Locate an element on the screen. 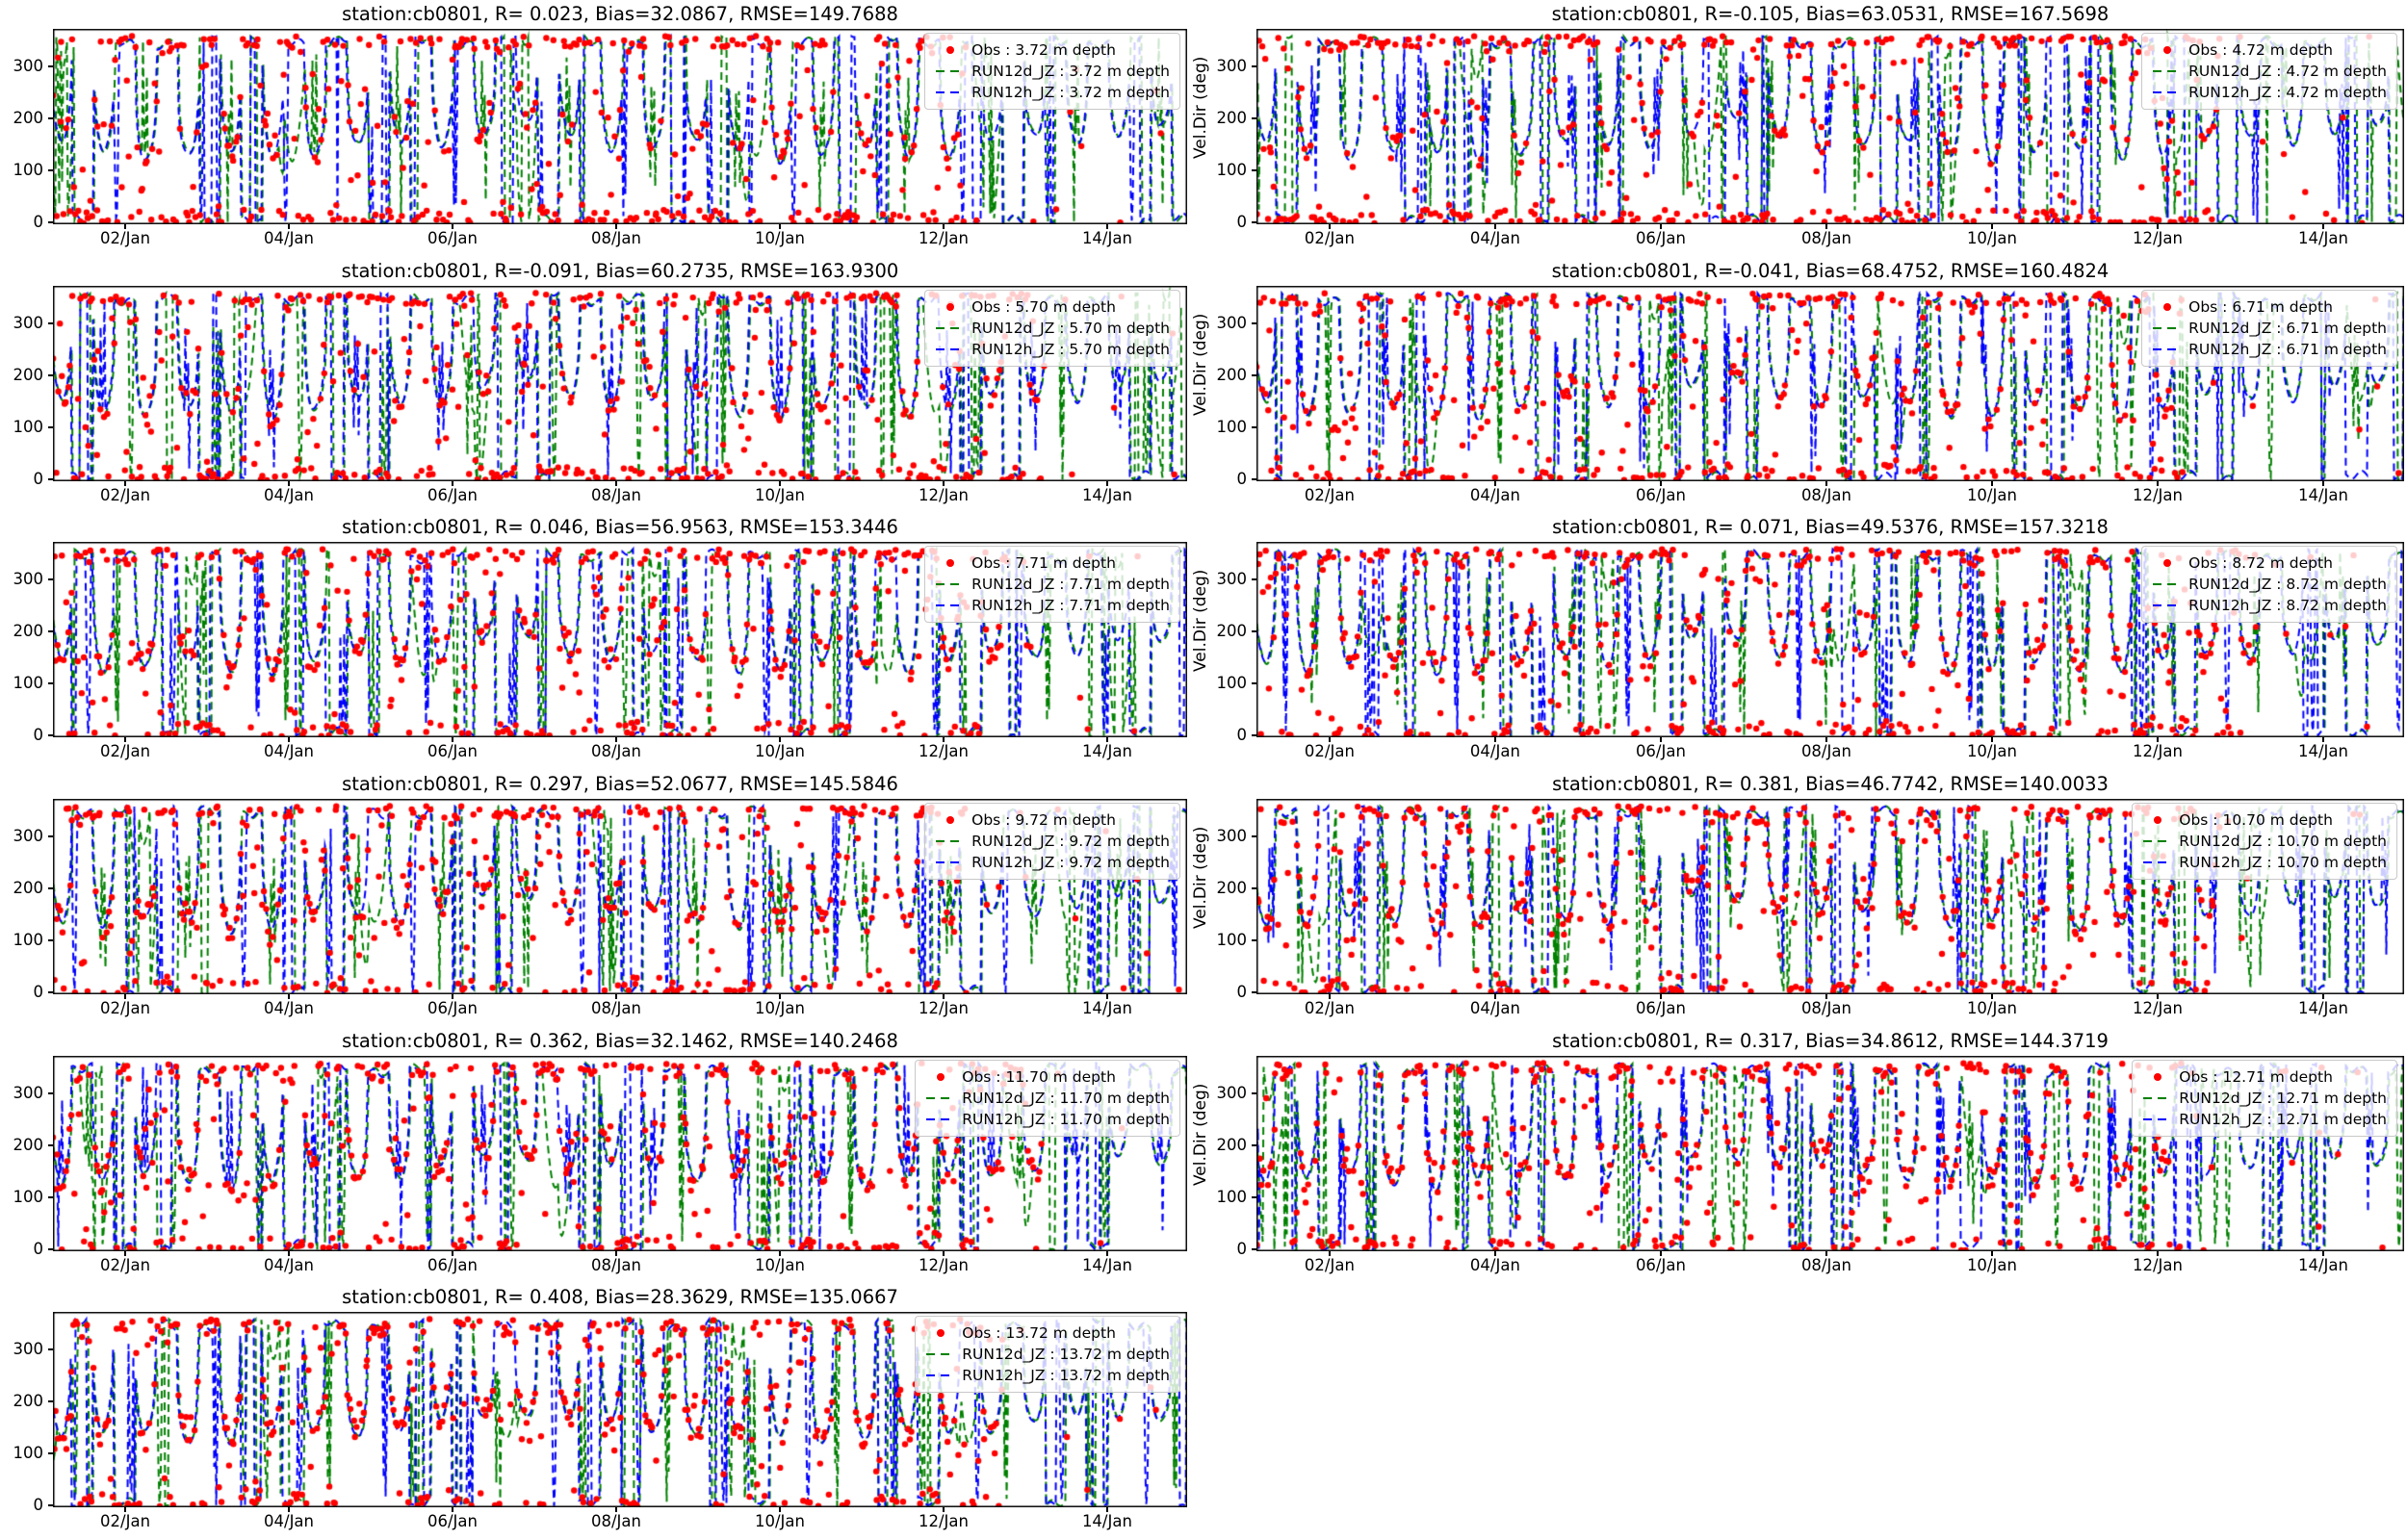 The height and width of the screenshot is (1540, 2407). legend-item-obs: Obs : 8.72 m depth is located at coordinates (2268, 563).